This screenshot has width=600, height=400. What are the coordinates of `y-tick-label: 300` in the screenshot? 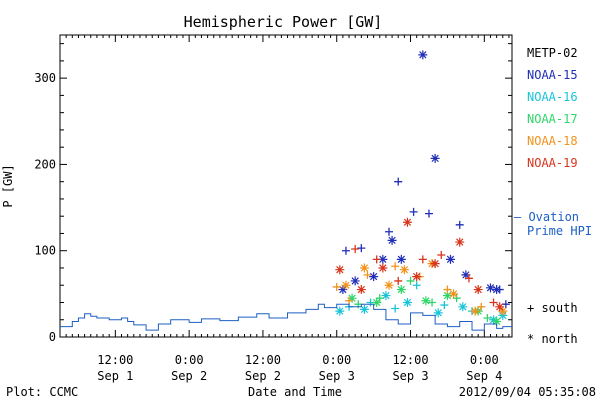 It's located at (45, 78).